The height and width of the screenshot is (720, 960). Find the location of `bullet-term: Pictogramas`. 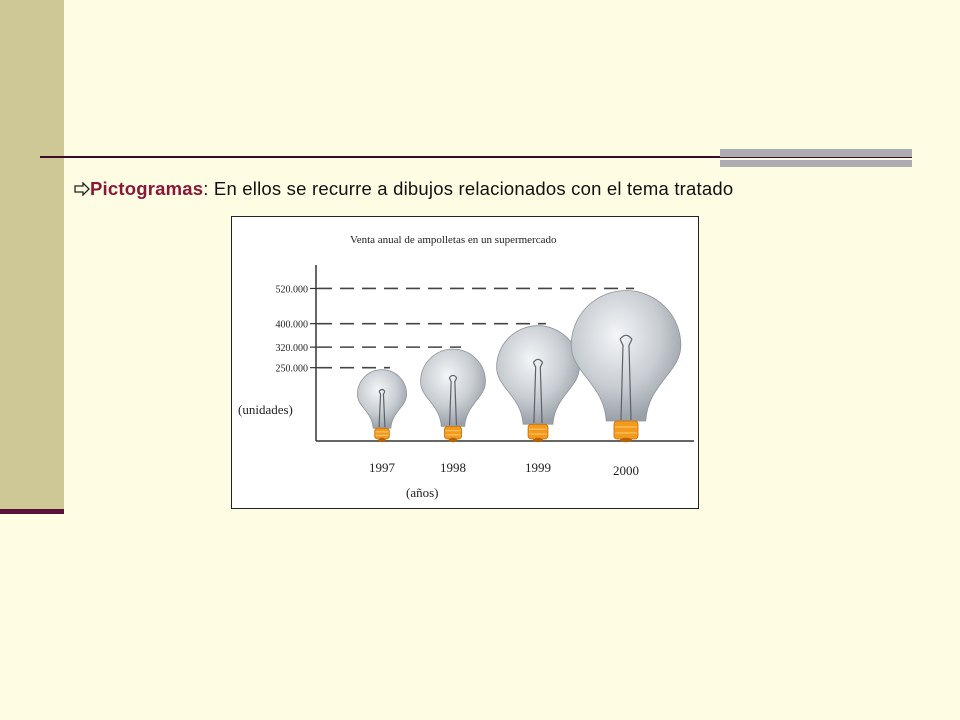

bullet-term: Pictogramas is located at coordinates (147, 188).